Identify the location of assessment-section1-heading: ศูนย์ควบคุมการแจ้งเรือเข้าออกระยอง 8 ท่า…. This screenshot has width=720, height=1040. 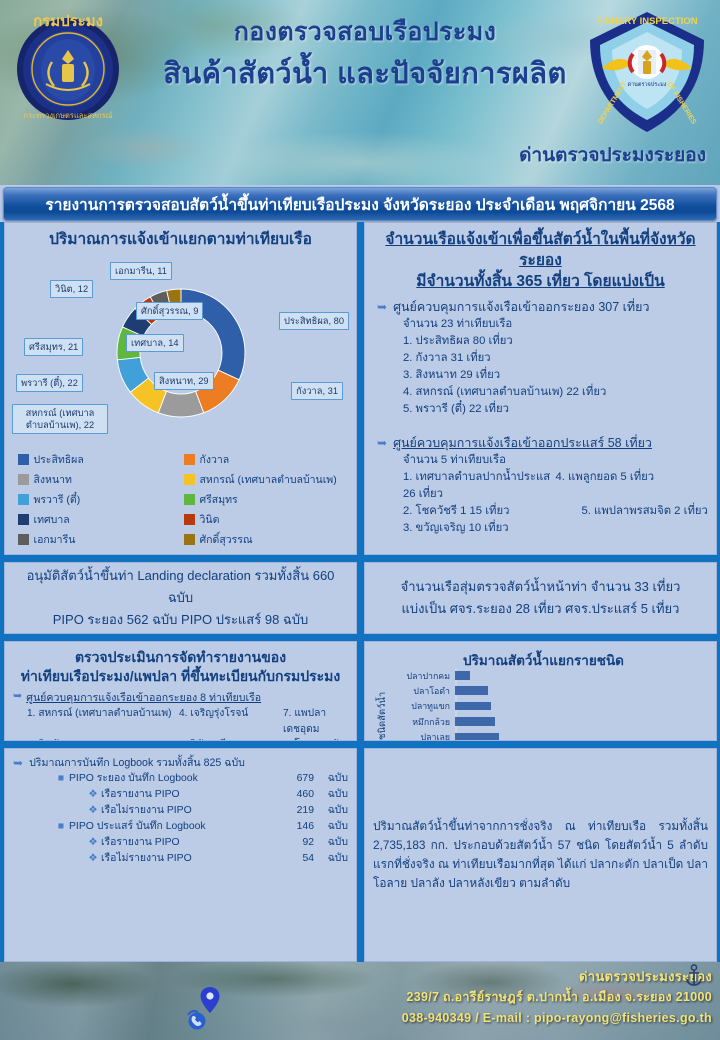
(144, 698).